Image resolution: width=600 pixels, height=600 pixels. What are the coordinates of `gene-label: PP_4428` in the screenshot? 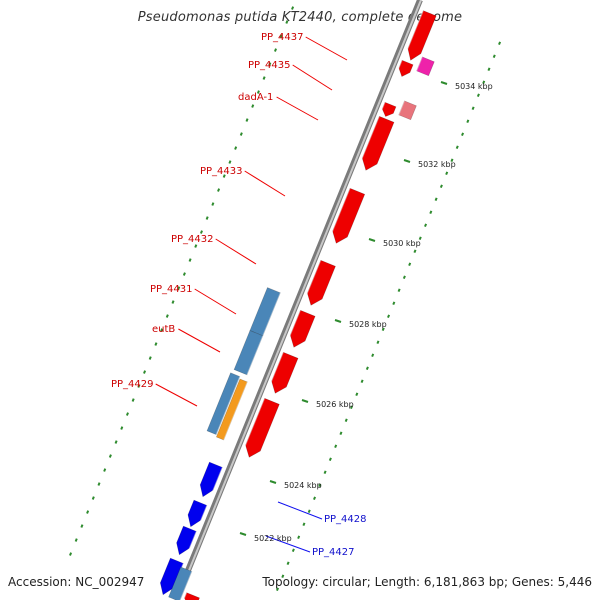 It's located at (345, 519).